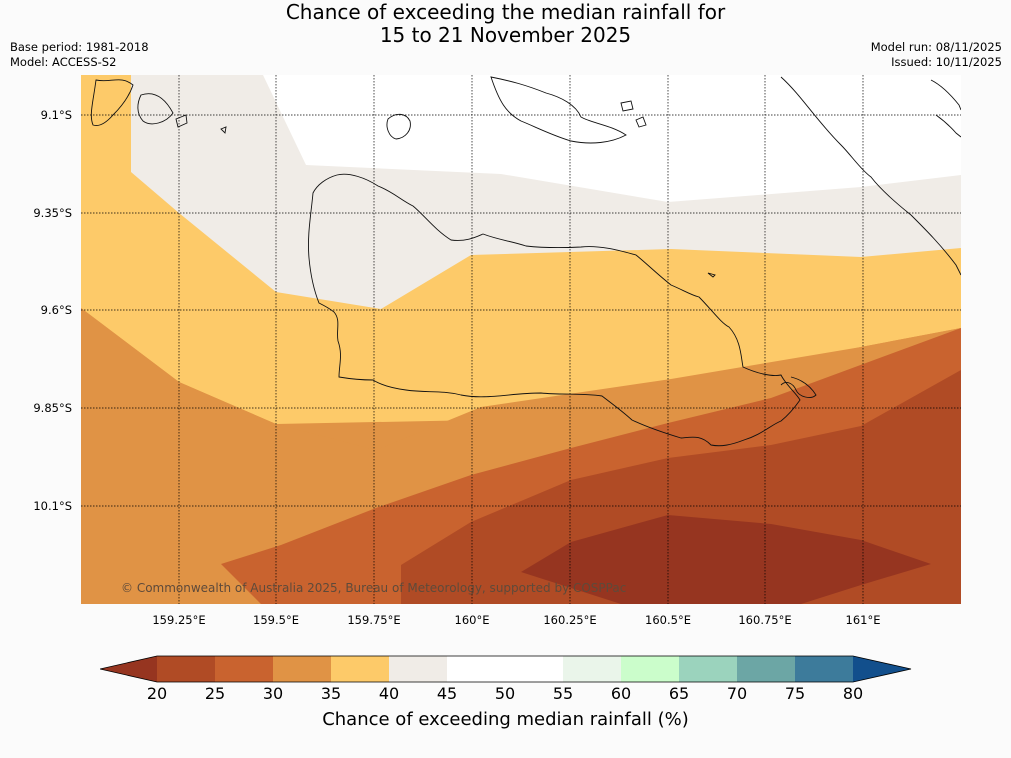 Image resolution: width=1011 pixels, height=758 pixels. What do you see at coordinates (795, 693) in the screenshot?
I see `colorbar-tick-75: 75` at bounding box center [795, 693].